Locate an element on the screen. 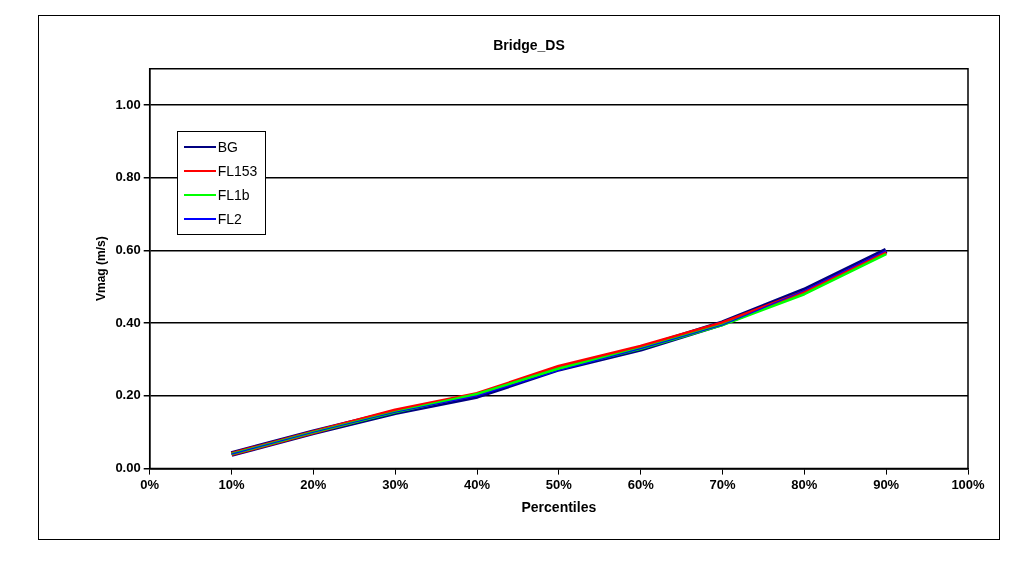  y-tick-label: 0.00 is located at coordinates (128, 468).